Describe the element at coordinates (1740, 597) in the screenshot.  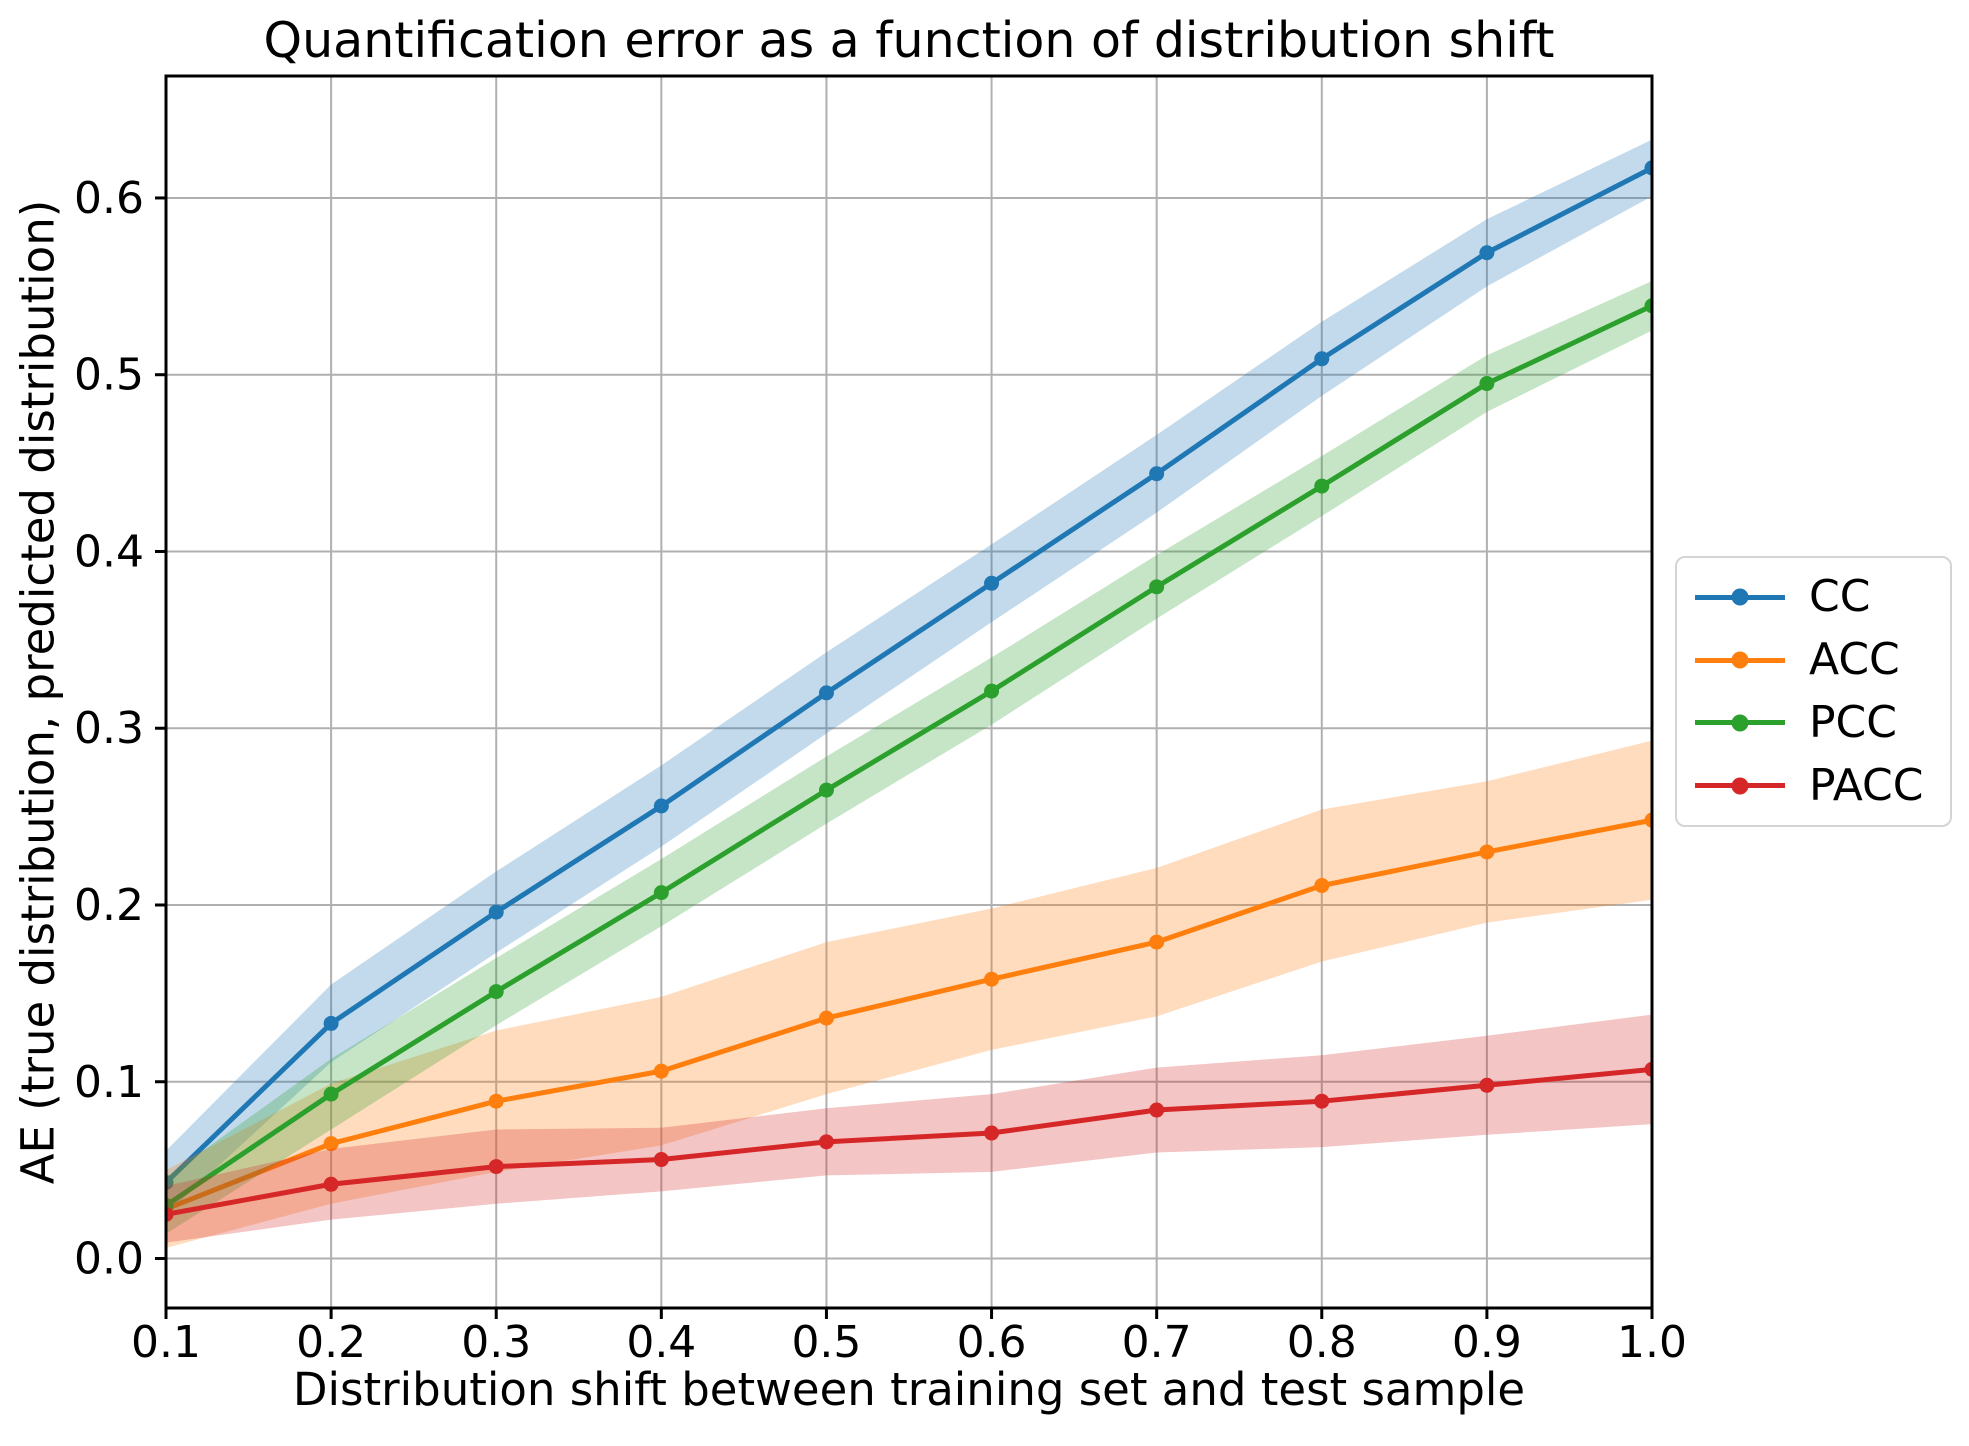
I see `cc-line-swatch-icon` at that location.